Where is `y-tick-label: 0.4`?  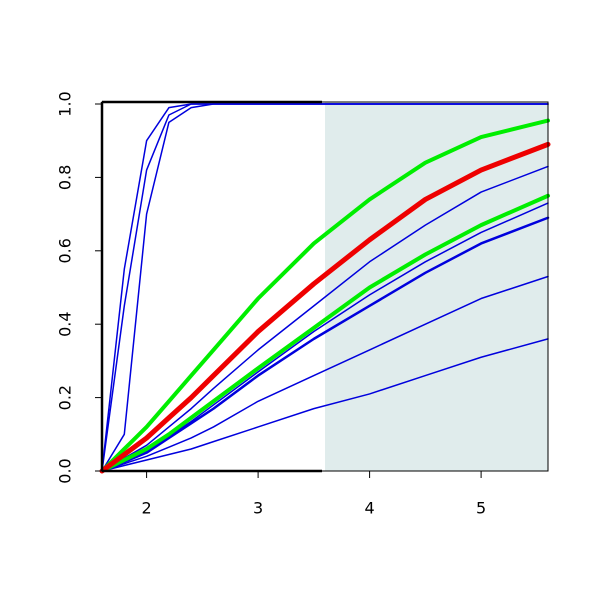 y-tick-label: 0.4 is located at coordinates (65, 323).